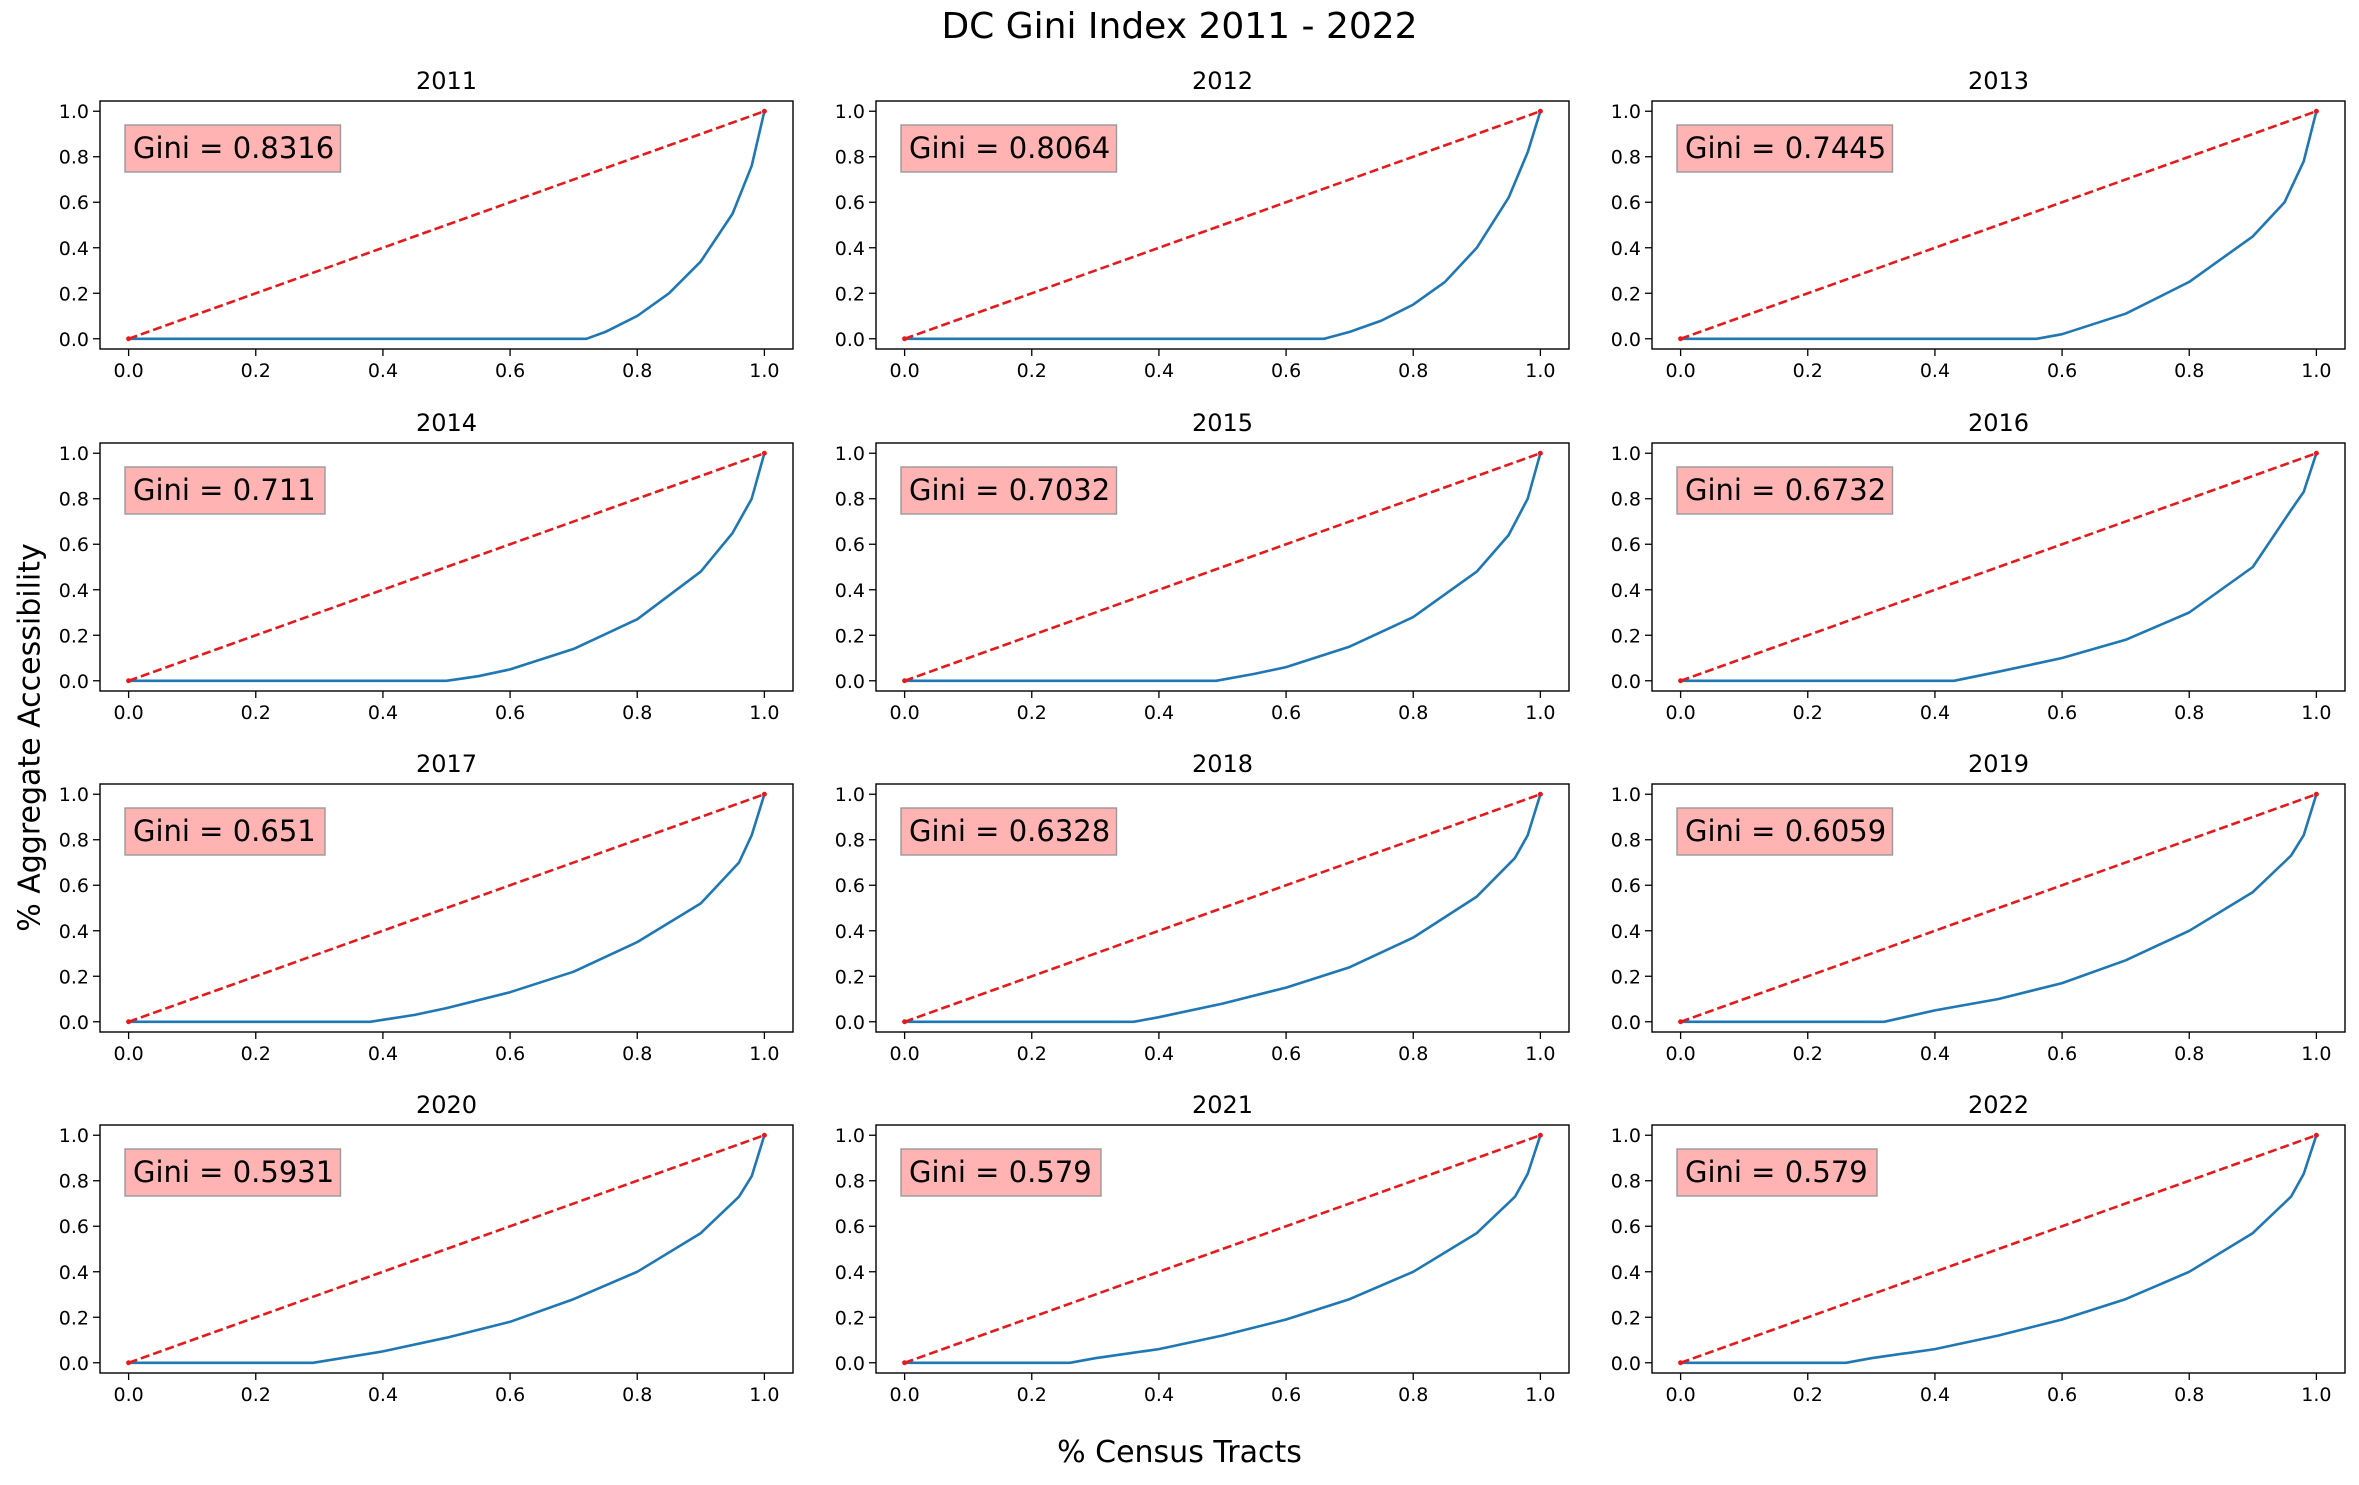 The image size is (2359, 1485). I want to click on gini-annotation: Gini = 0.579, so click(1000, 1172).